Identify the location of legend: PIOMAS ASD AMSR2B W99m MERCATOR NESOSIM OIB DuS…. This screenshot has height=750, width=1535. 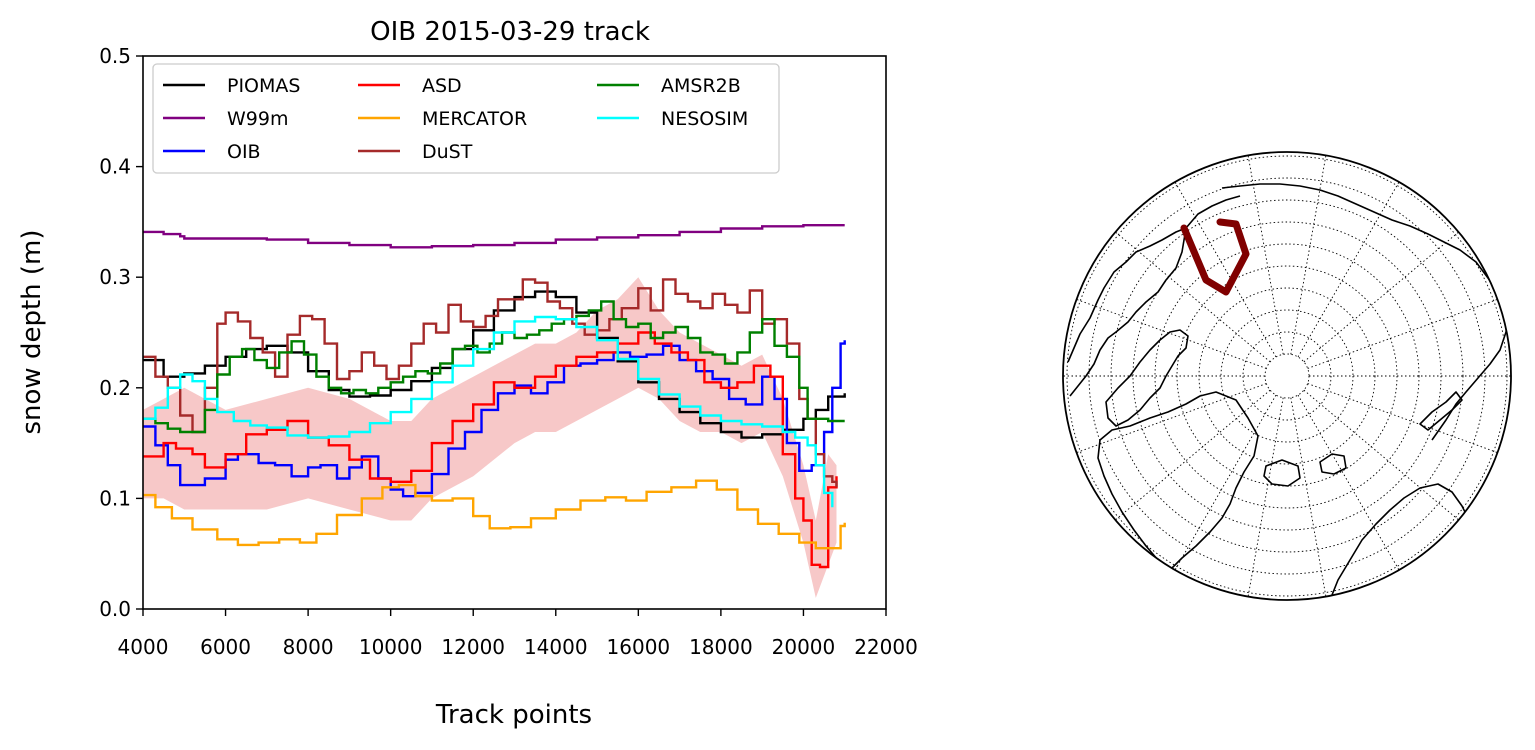
(466, 118).